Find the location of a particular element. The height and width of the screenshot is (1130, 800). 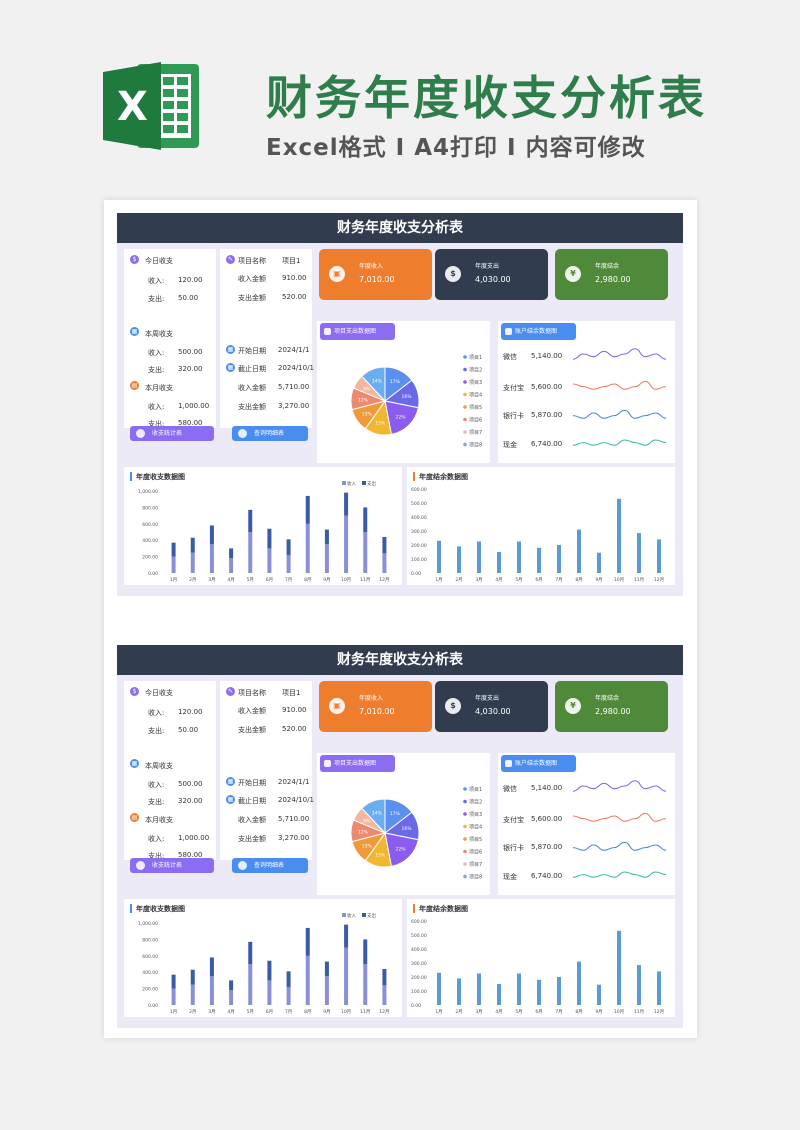

y-tick-label: 1,000.00 is located at coordinates (148, 924).